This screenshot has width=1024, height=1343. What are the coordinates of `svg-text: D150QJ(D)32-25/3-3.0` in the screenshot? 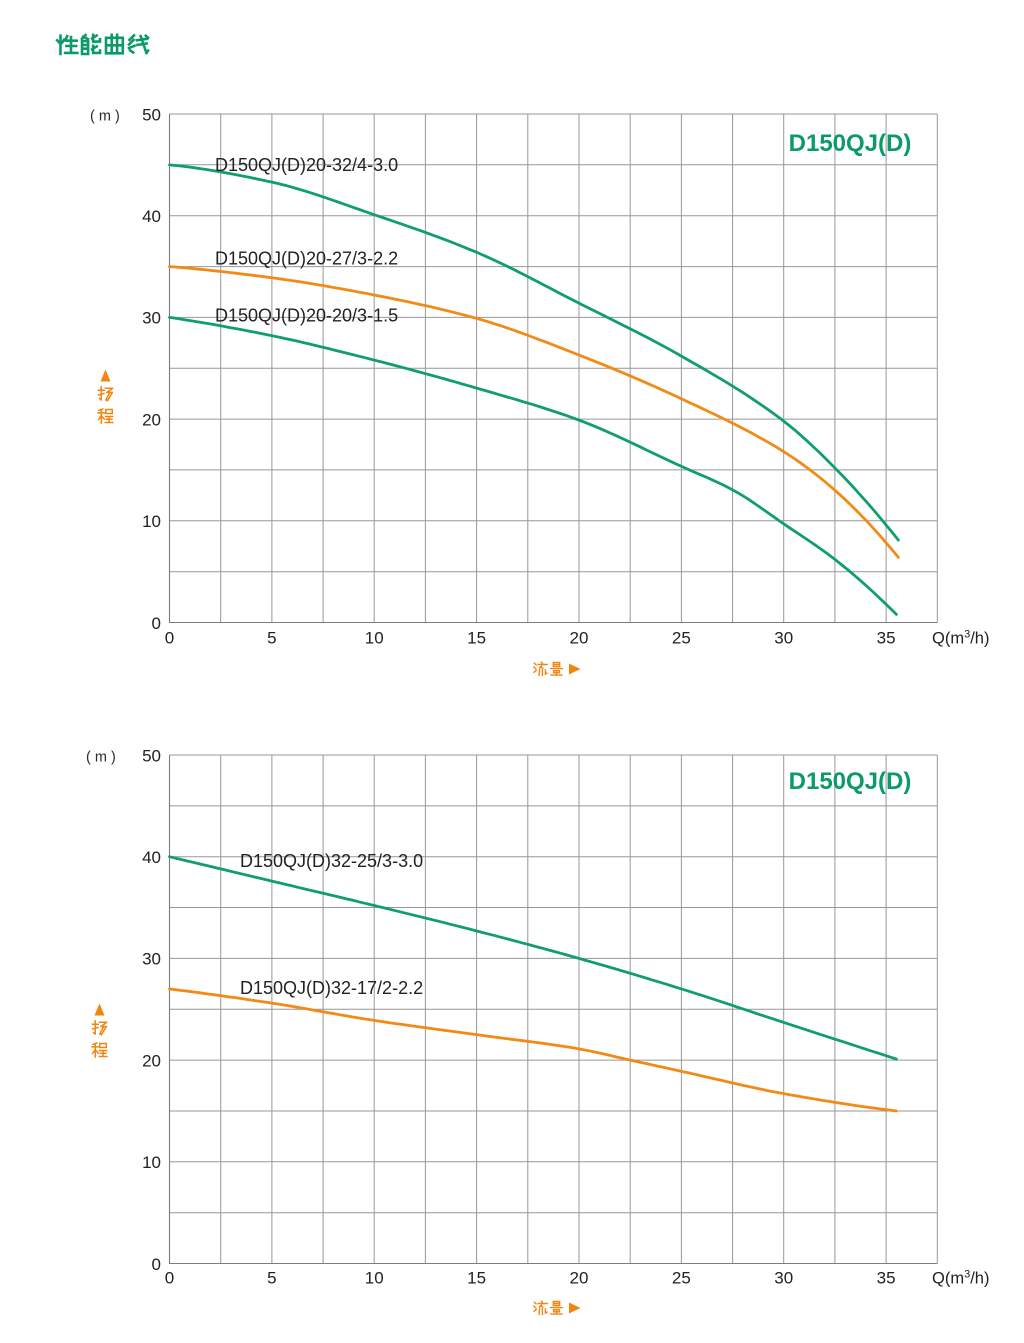 It's located at (331, 861).